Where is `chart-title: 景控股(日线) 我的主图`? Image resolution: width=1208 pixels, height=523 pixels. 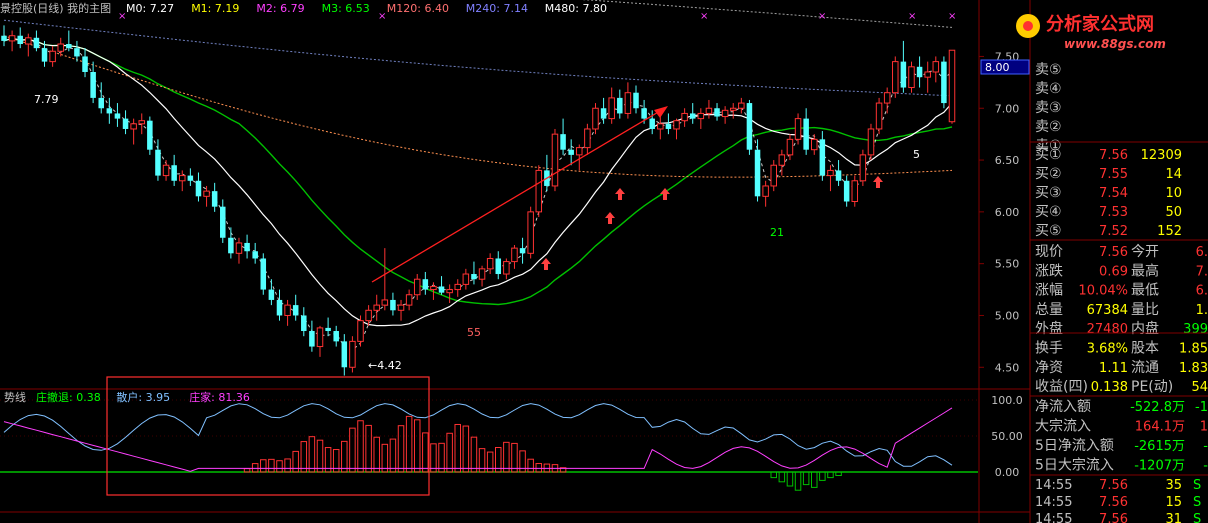 chart-title: 景控股(日线) 我的主图 is located at coordinates (55, 8).